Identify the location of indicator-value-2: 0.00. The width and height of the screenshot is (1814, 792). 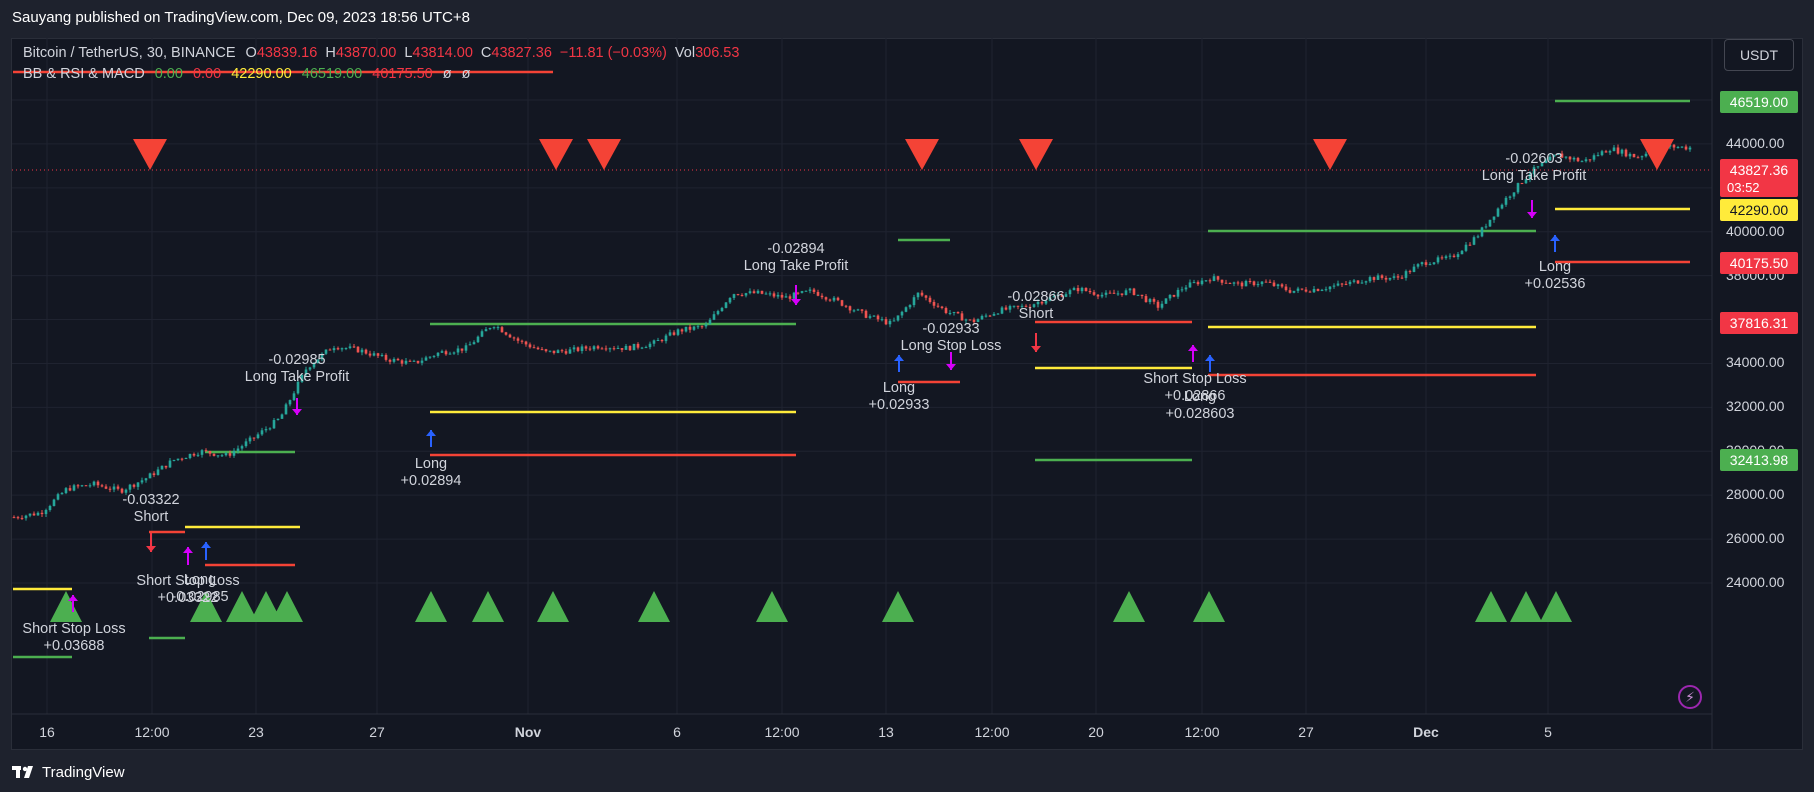
(207, 74).